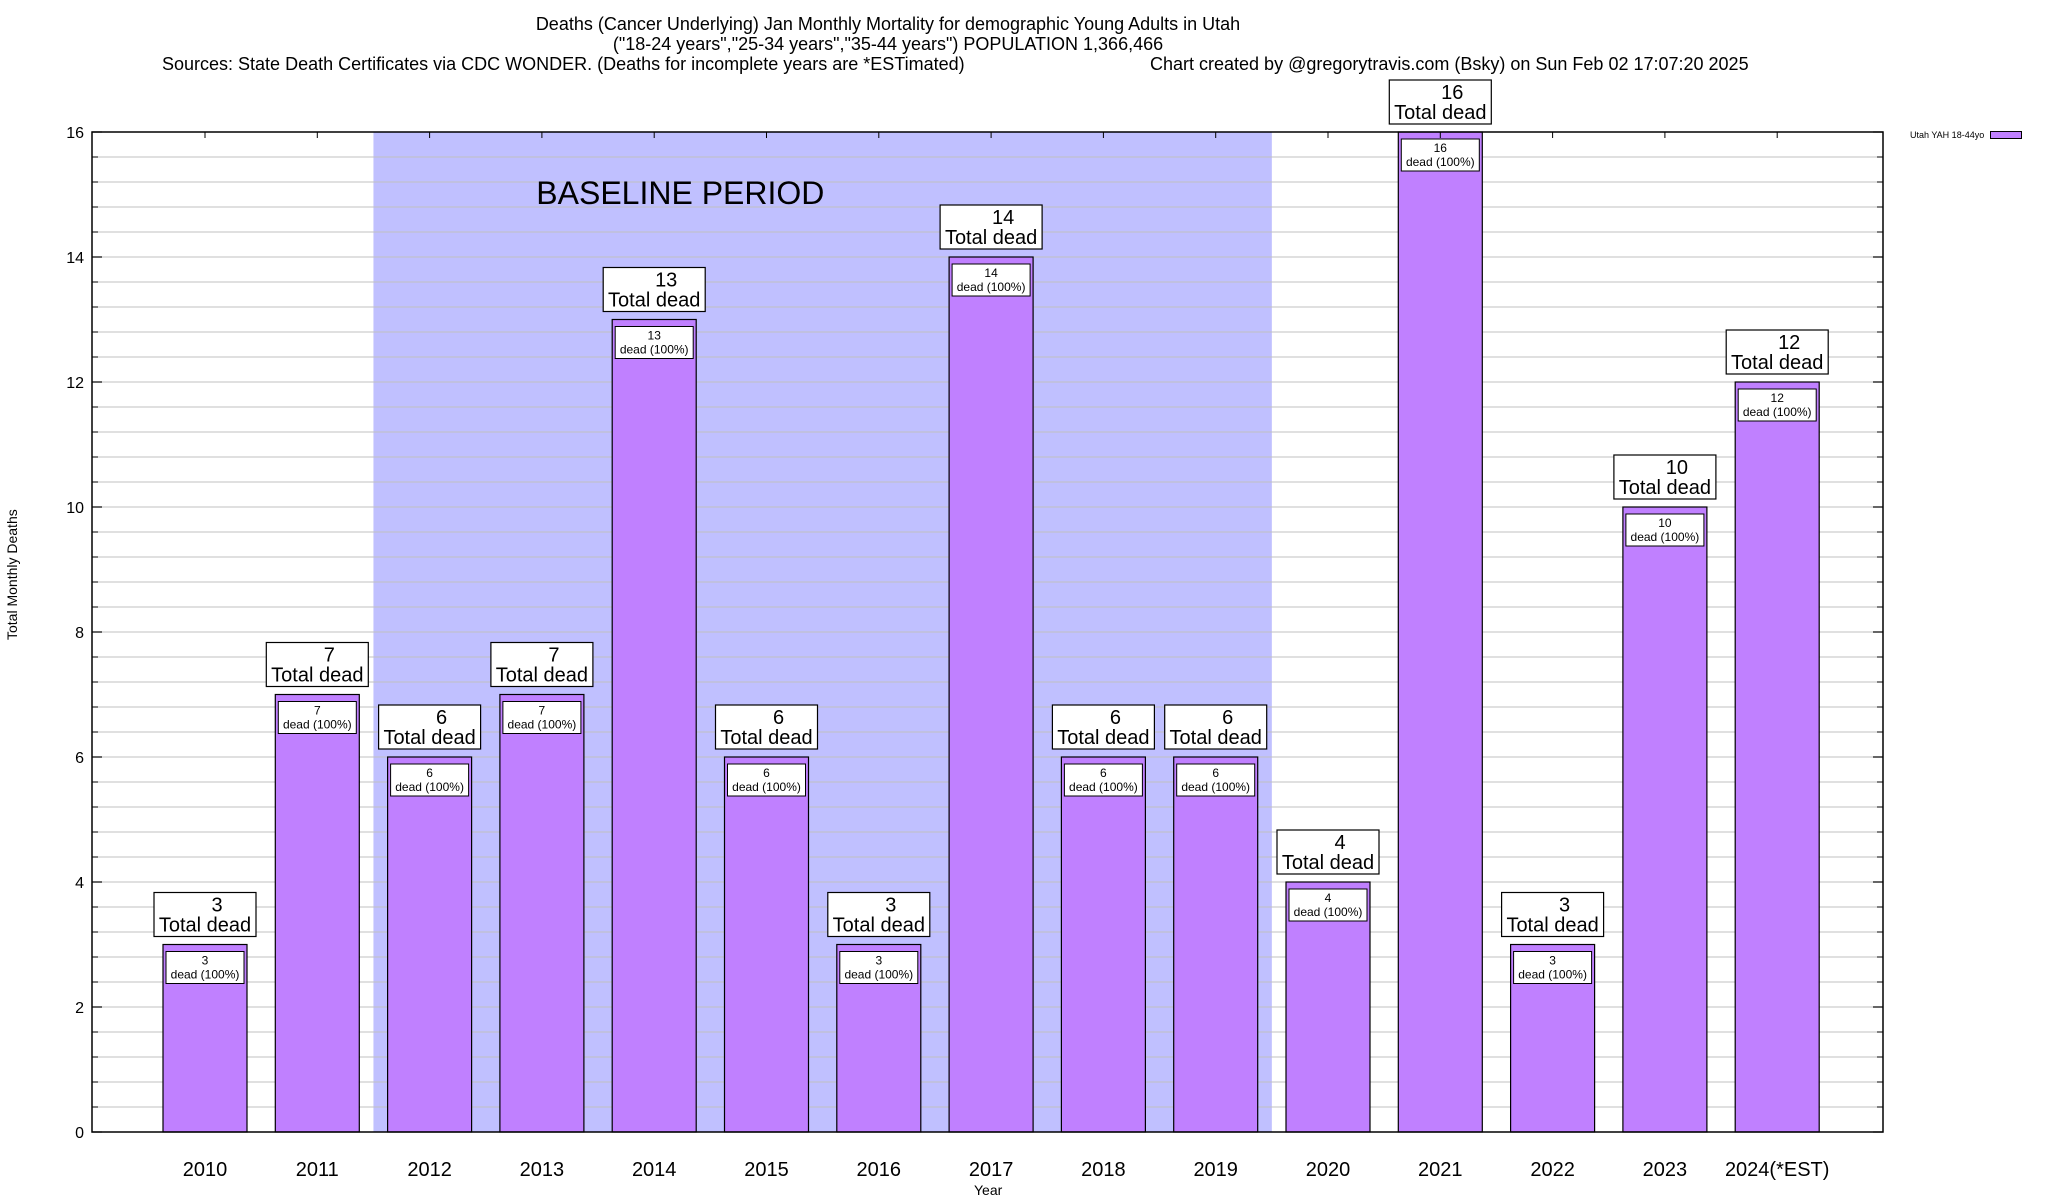 This screenshot has height=1200, width=2048. I want to click on y-tick-label: 14, so click(75, 258).